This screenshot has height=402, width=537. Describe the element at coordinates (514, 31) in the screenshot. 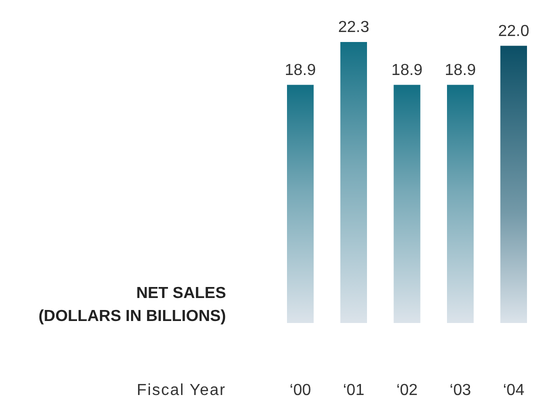

I see `data-label: 22.0` at that location.